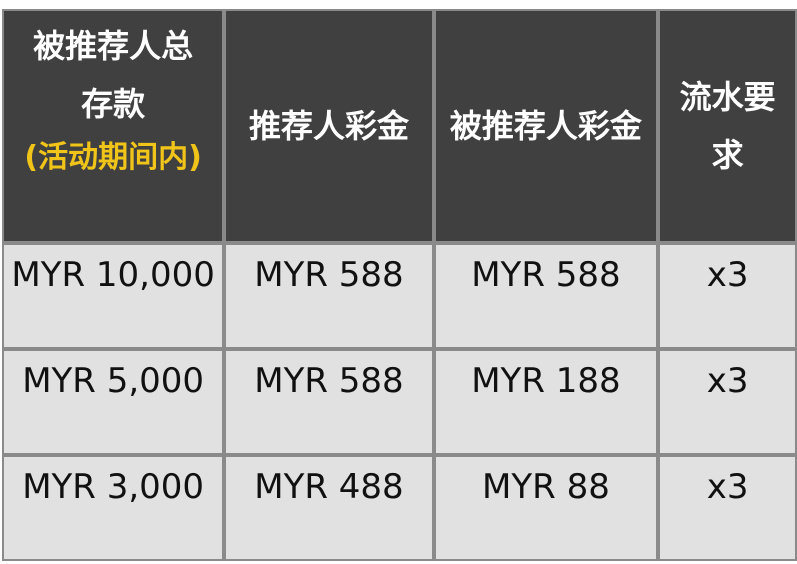 The width and height of the screenshot is (797, 564). Describe the element at coordinates (546, 402) in the screenshot. I see `cell-referee-bonus: MYR 188` at that location.